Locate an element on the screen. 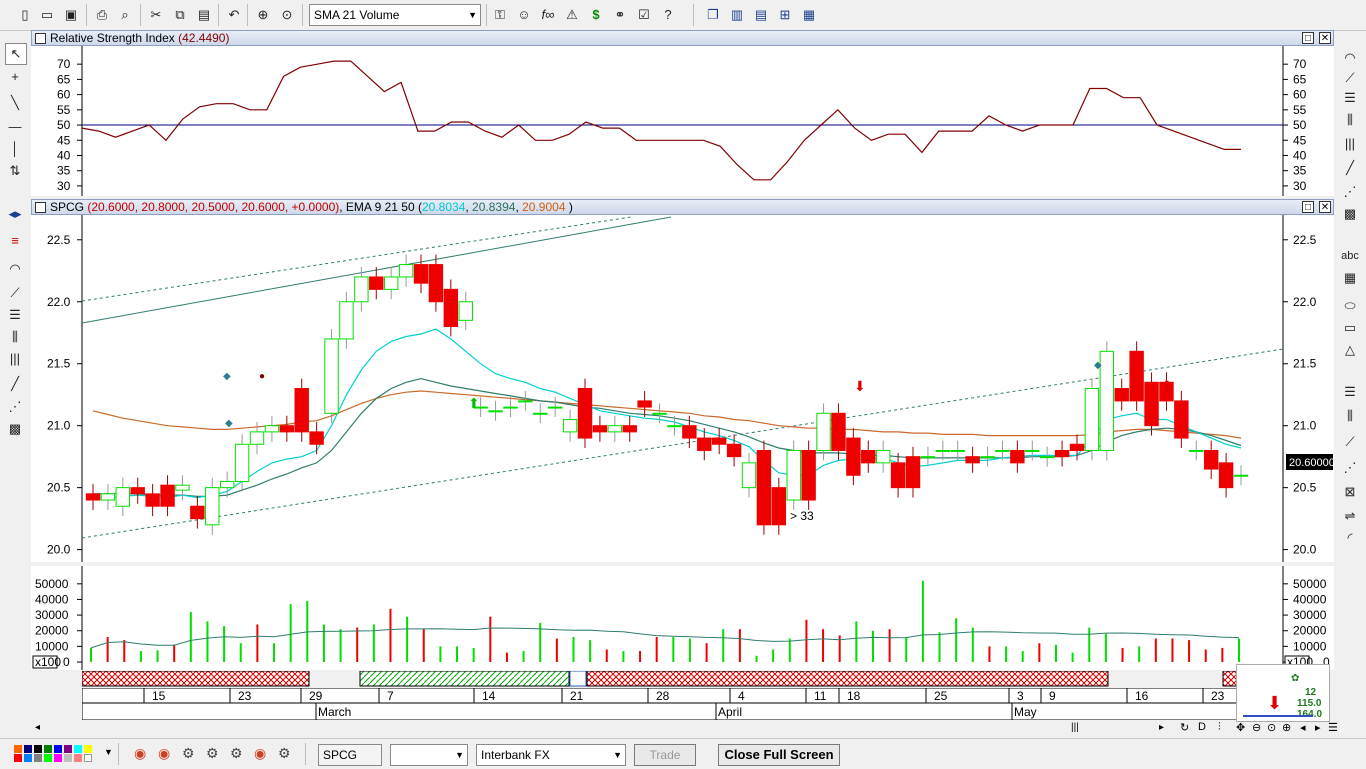 The image size is (1366, 769). tile-grid-icon: ⊞ is located at coordinates (785, 14).